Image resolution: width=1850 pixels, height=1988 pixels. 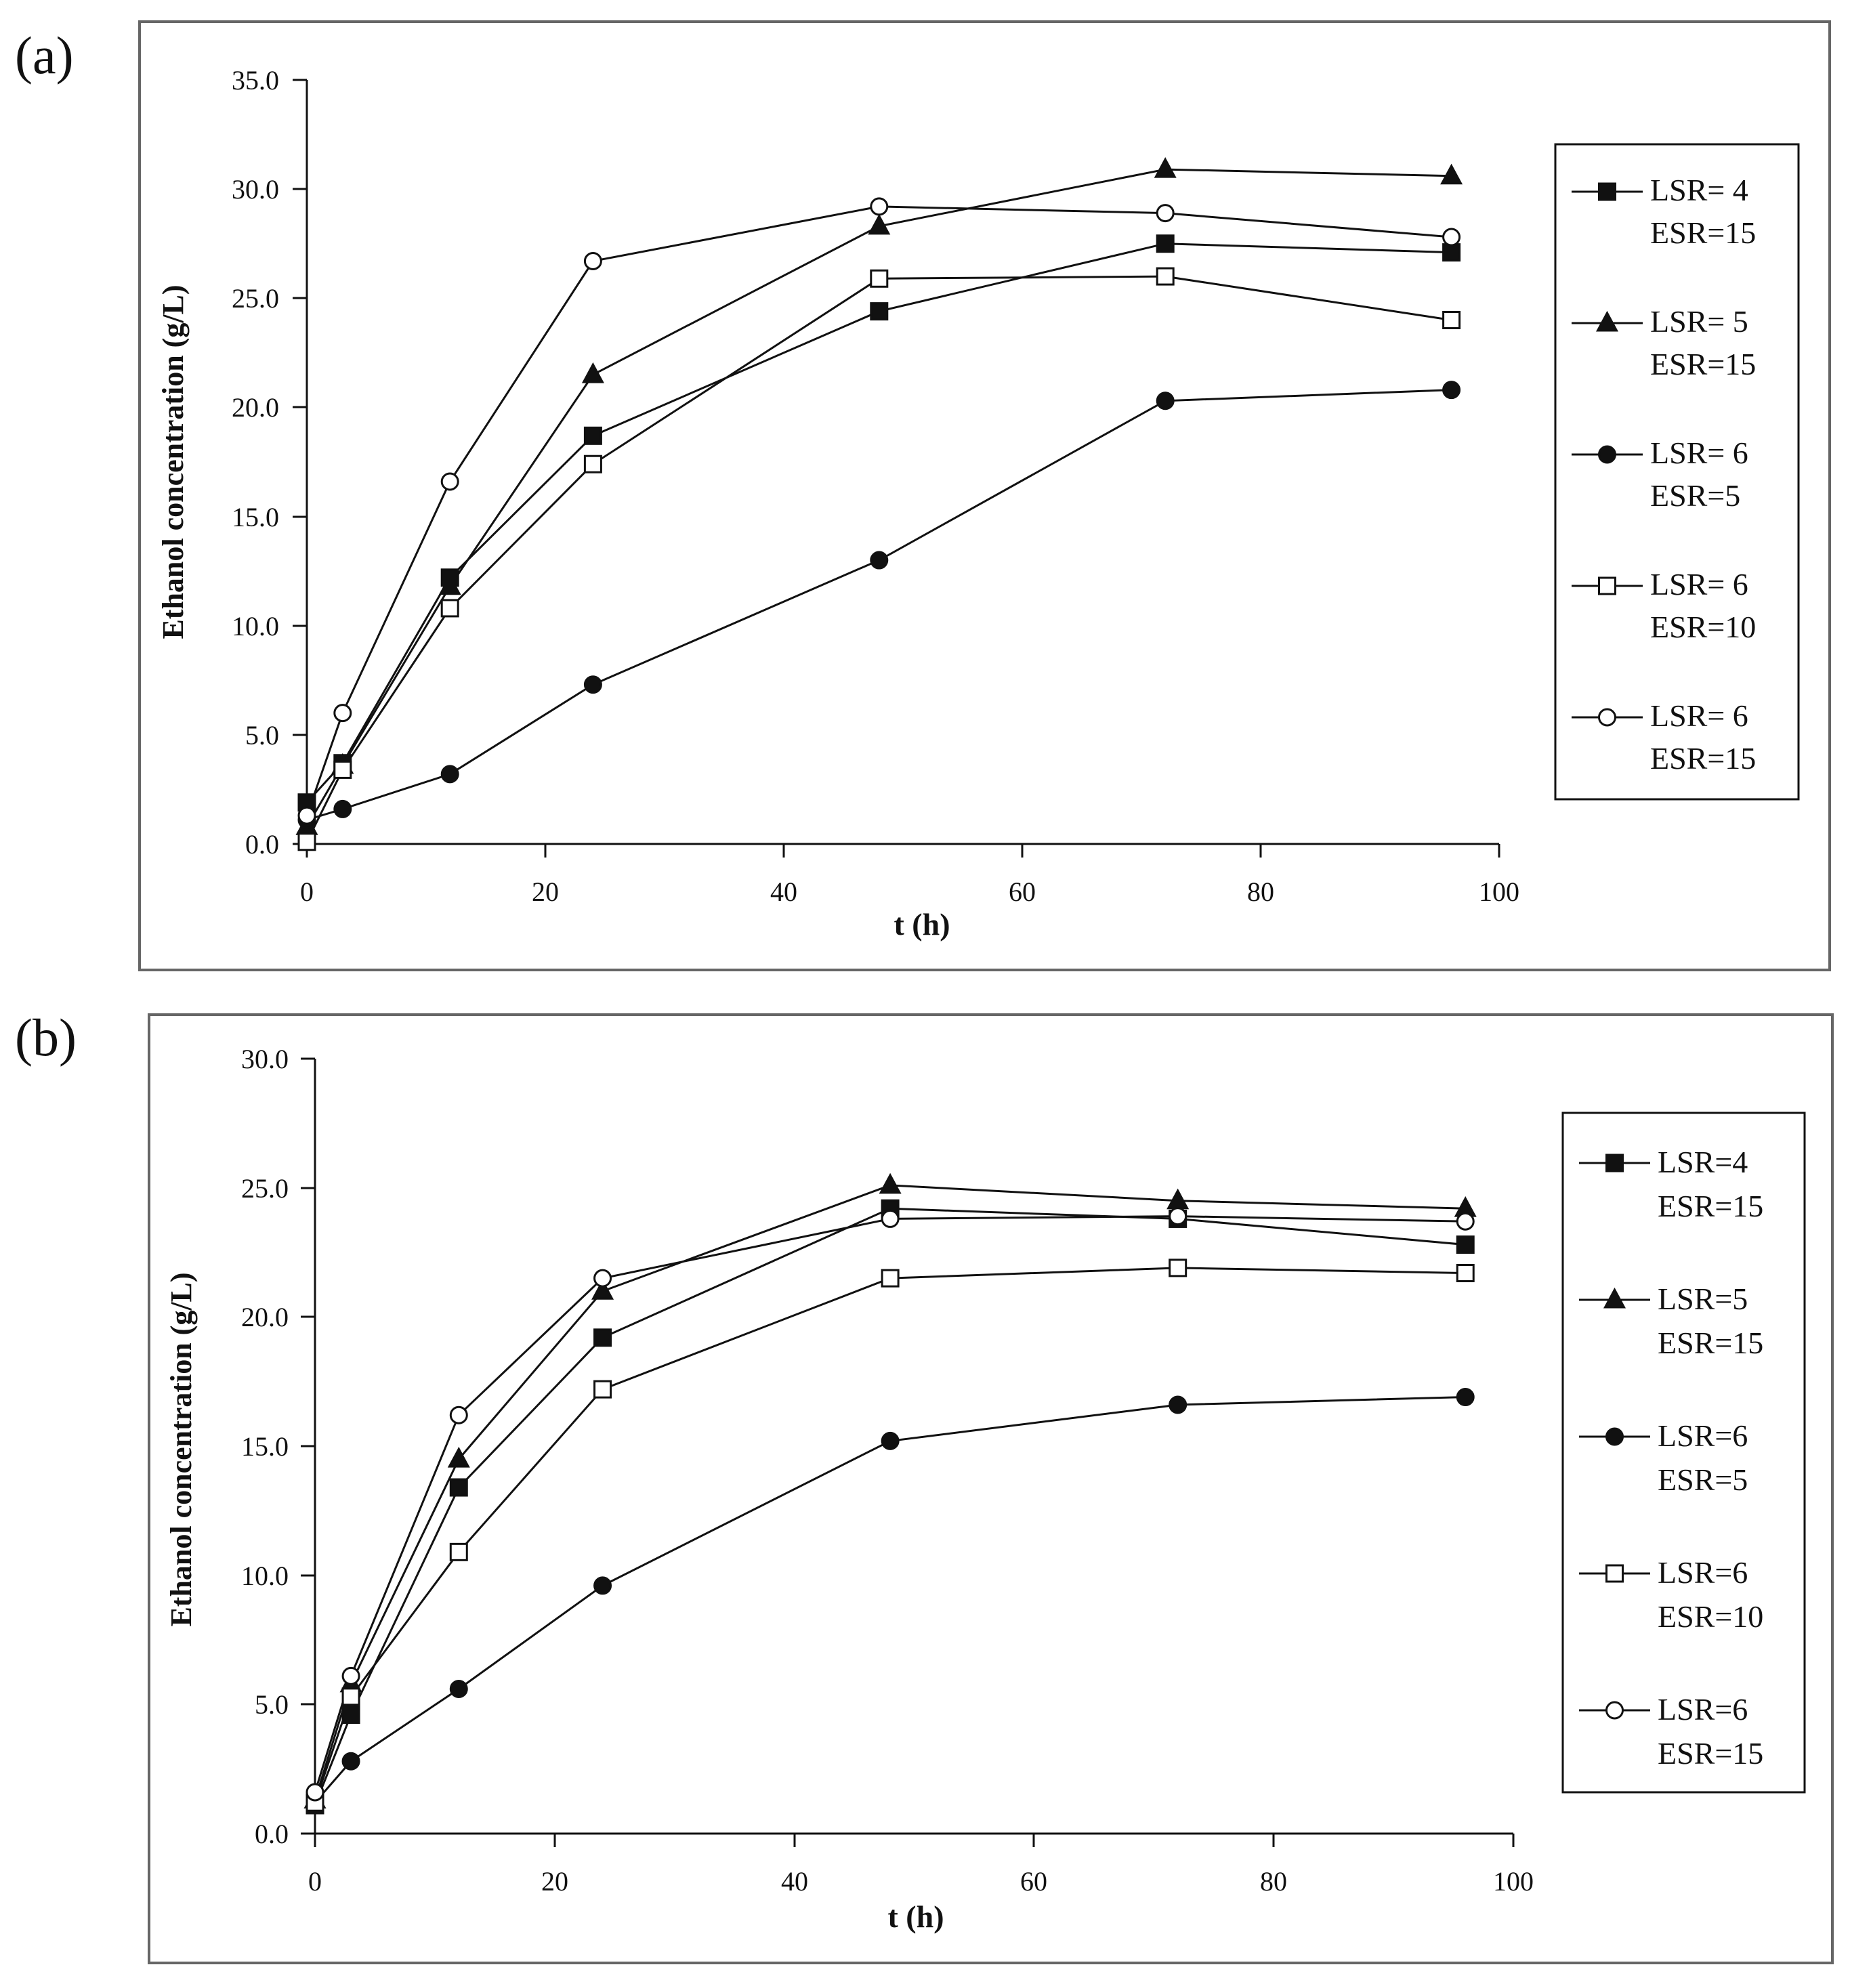 I want to click on panel-b-y-tick-label: 5.0, so click(x=272, y=1704).